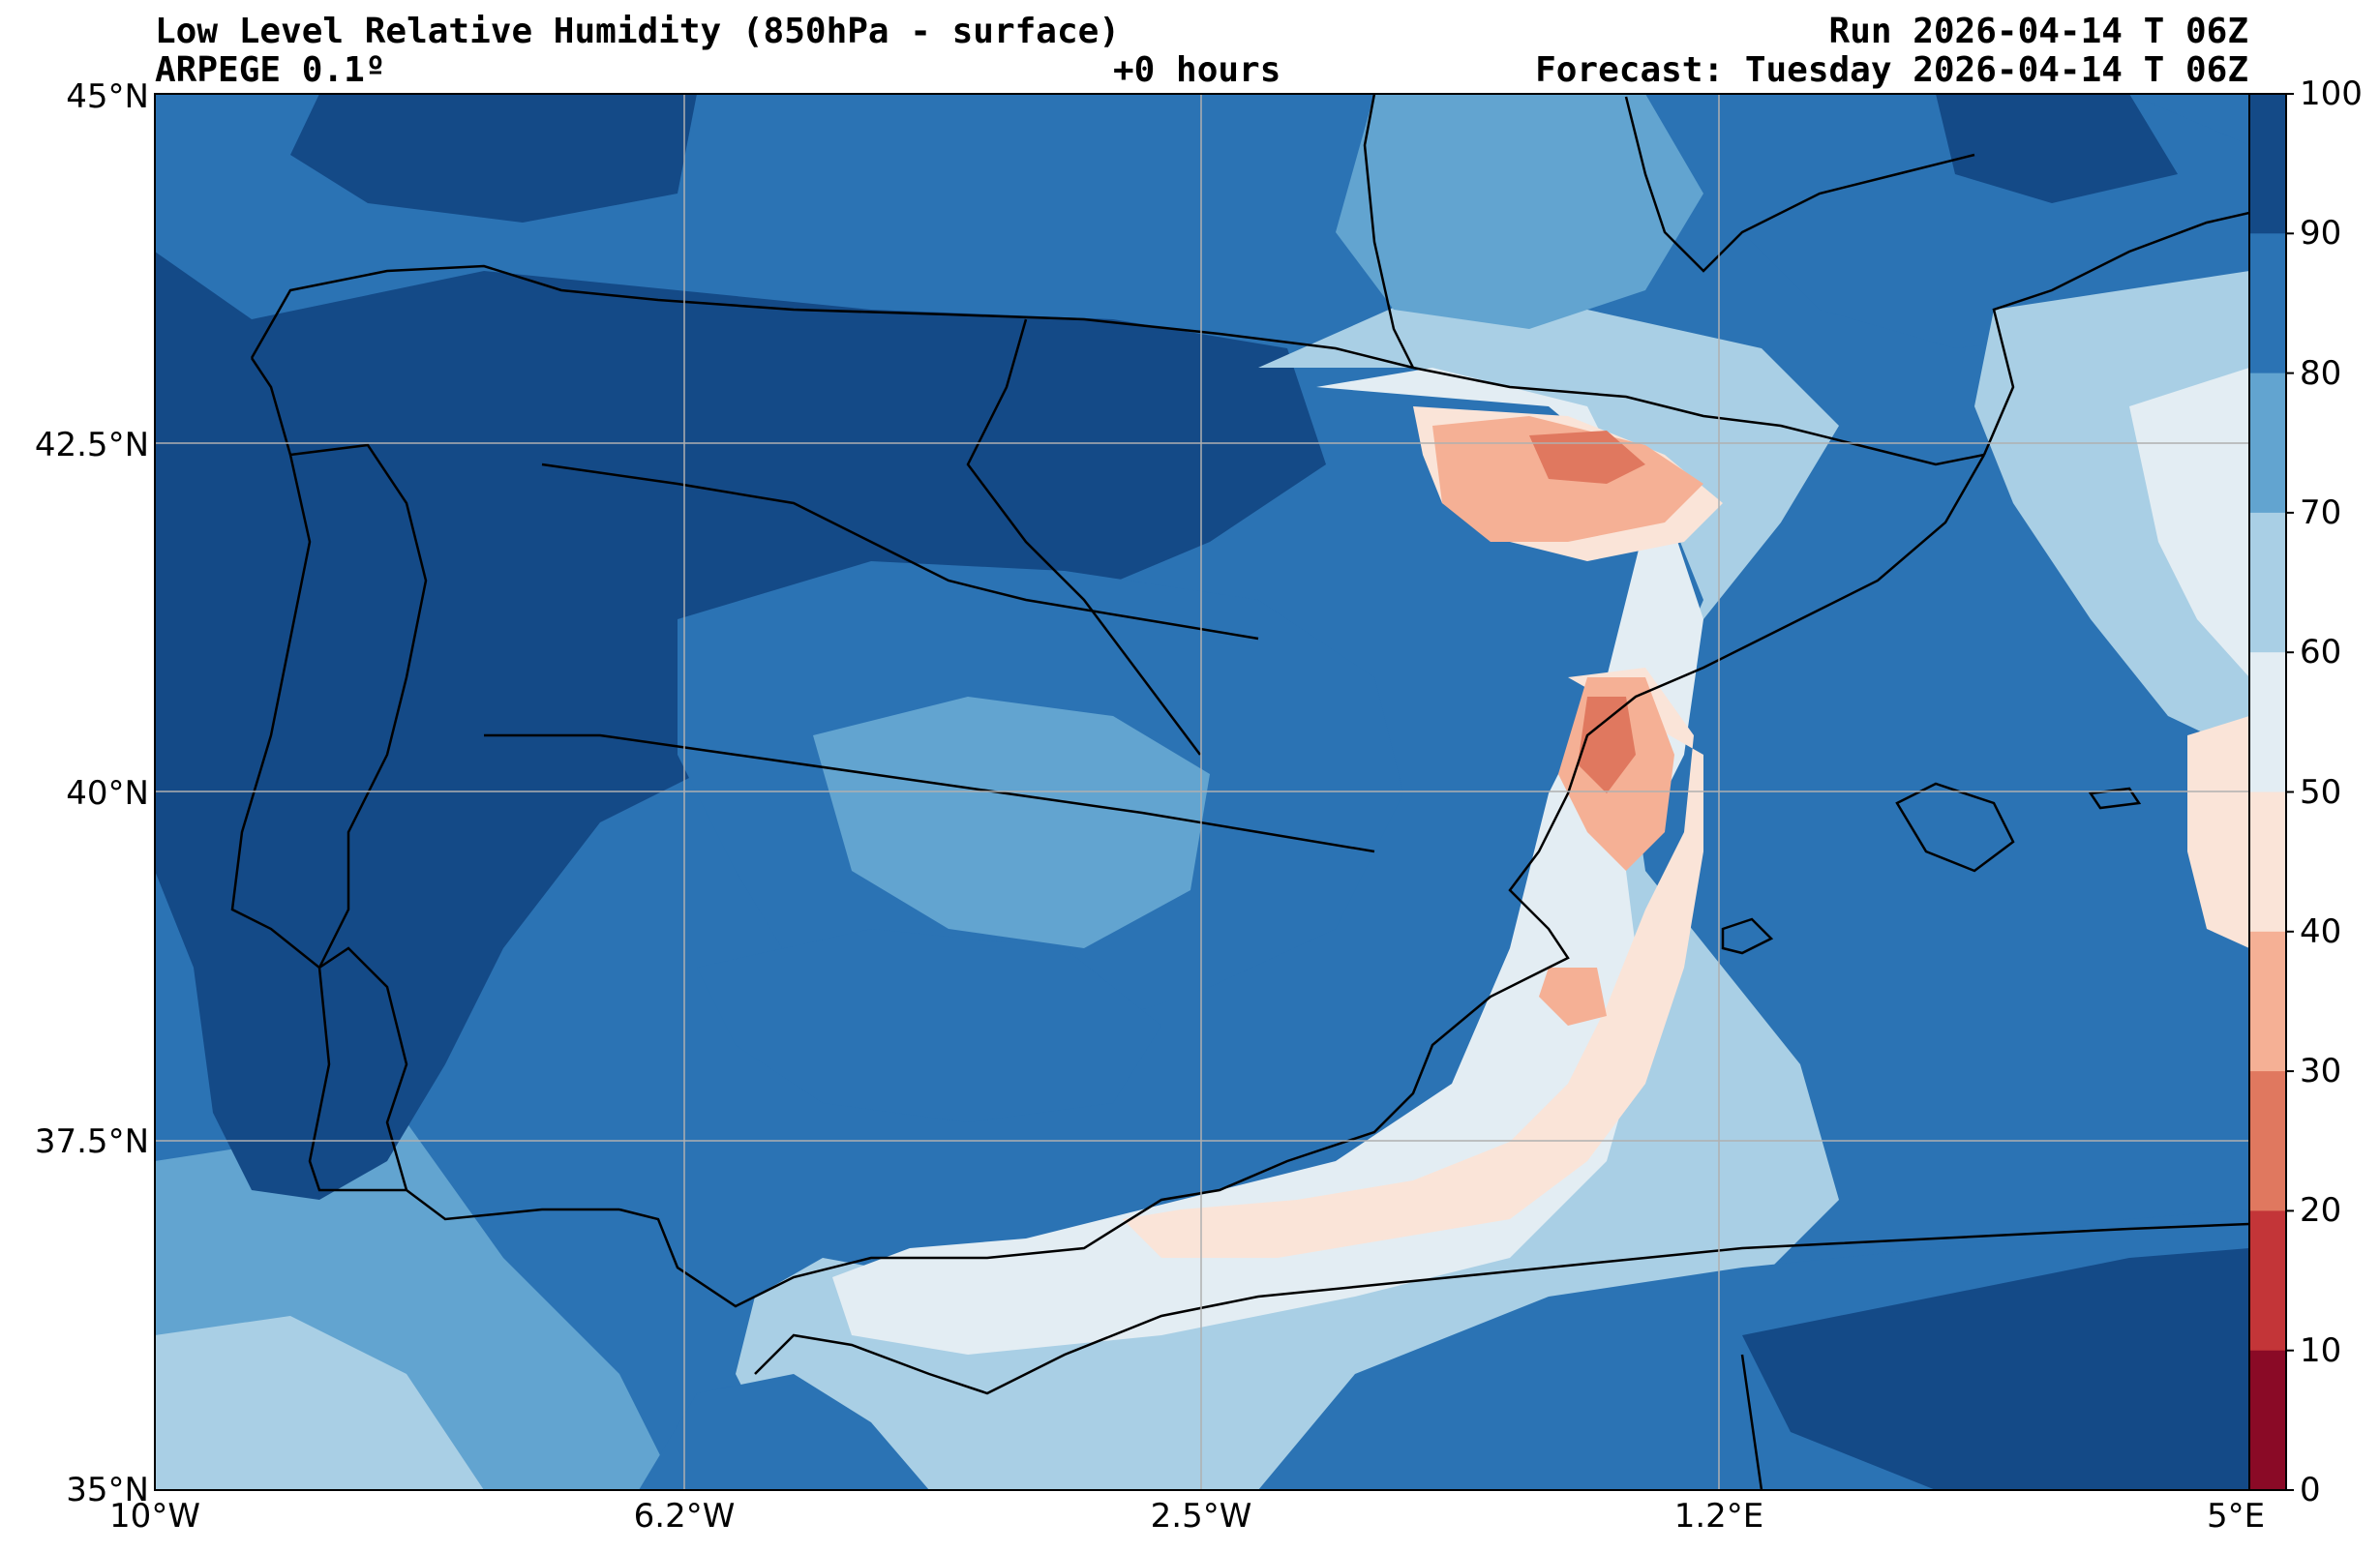 The height and width of the screenshot is (1552, 2380). I want to click on humidity-zone-atlas, so click(1996, 1369).